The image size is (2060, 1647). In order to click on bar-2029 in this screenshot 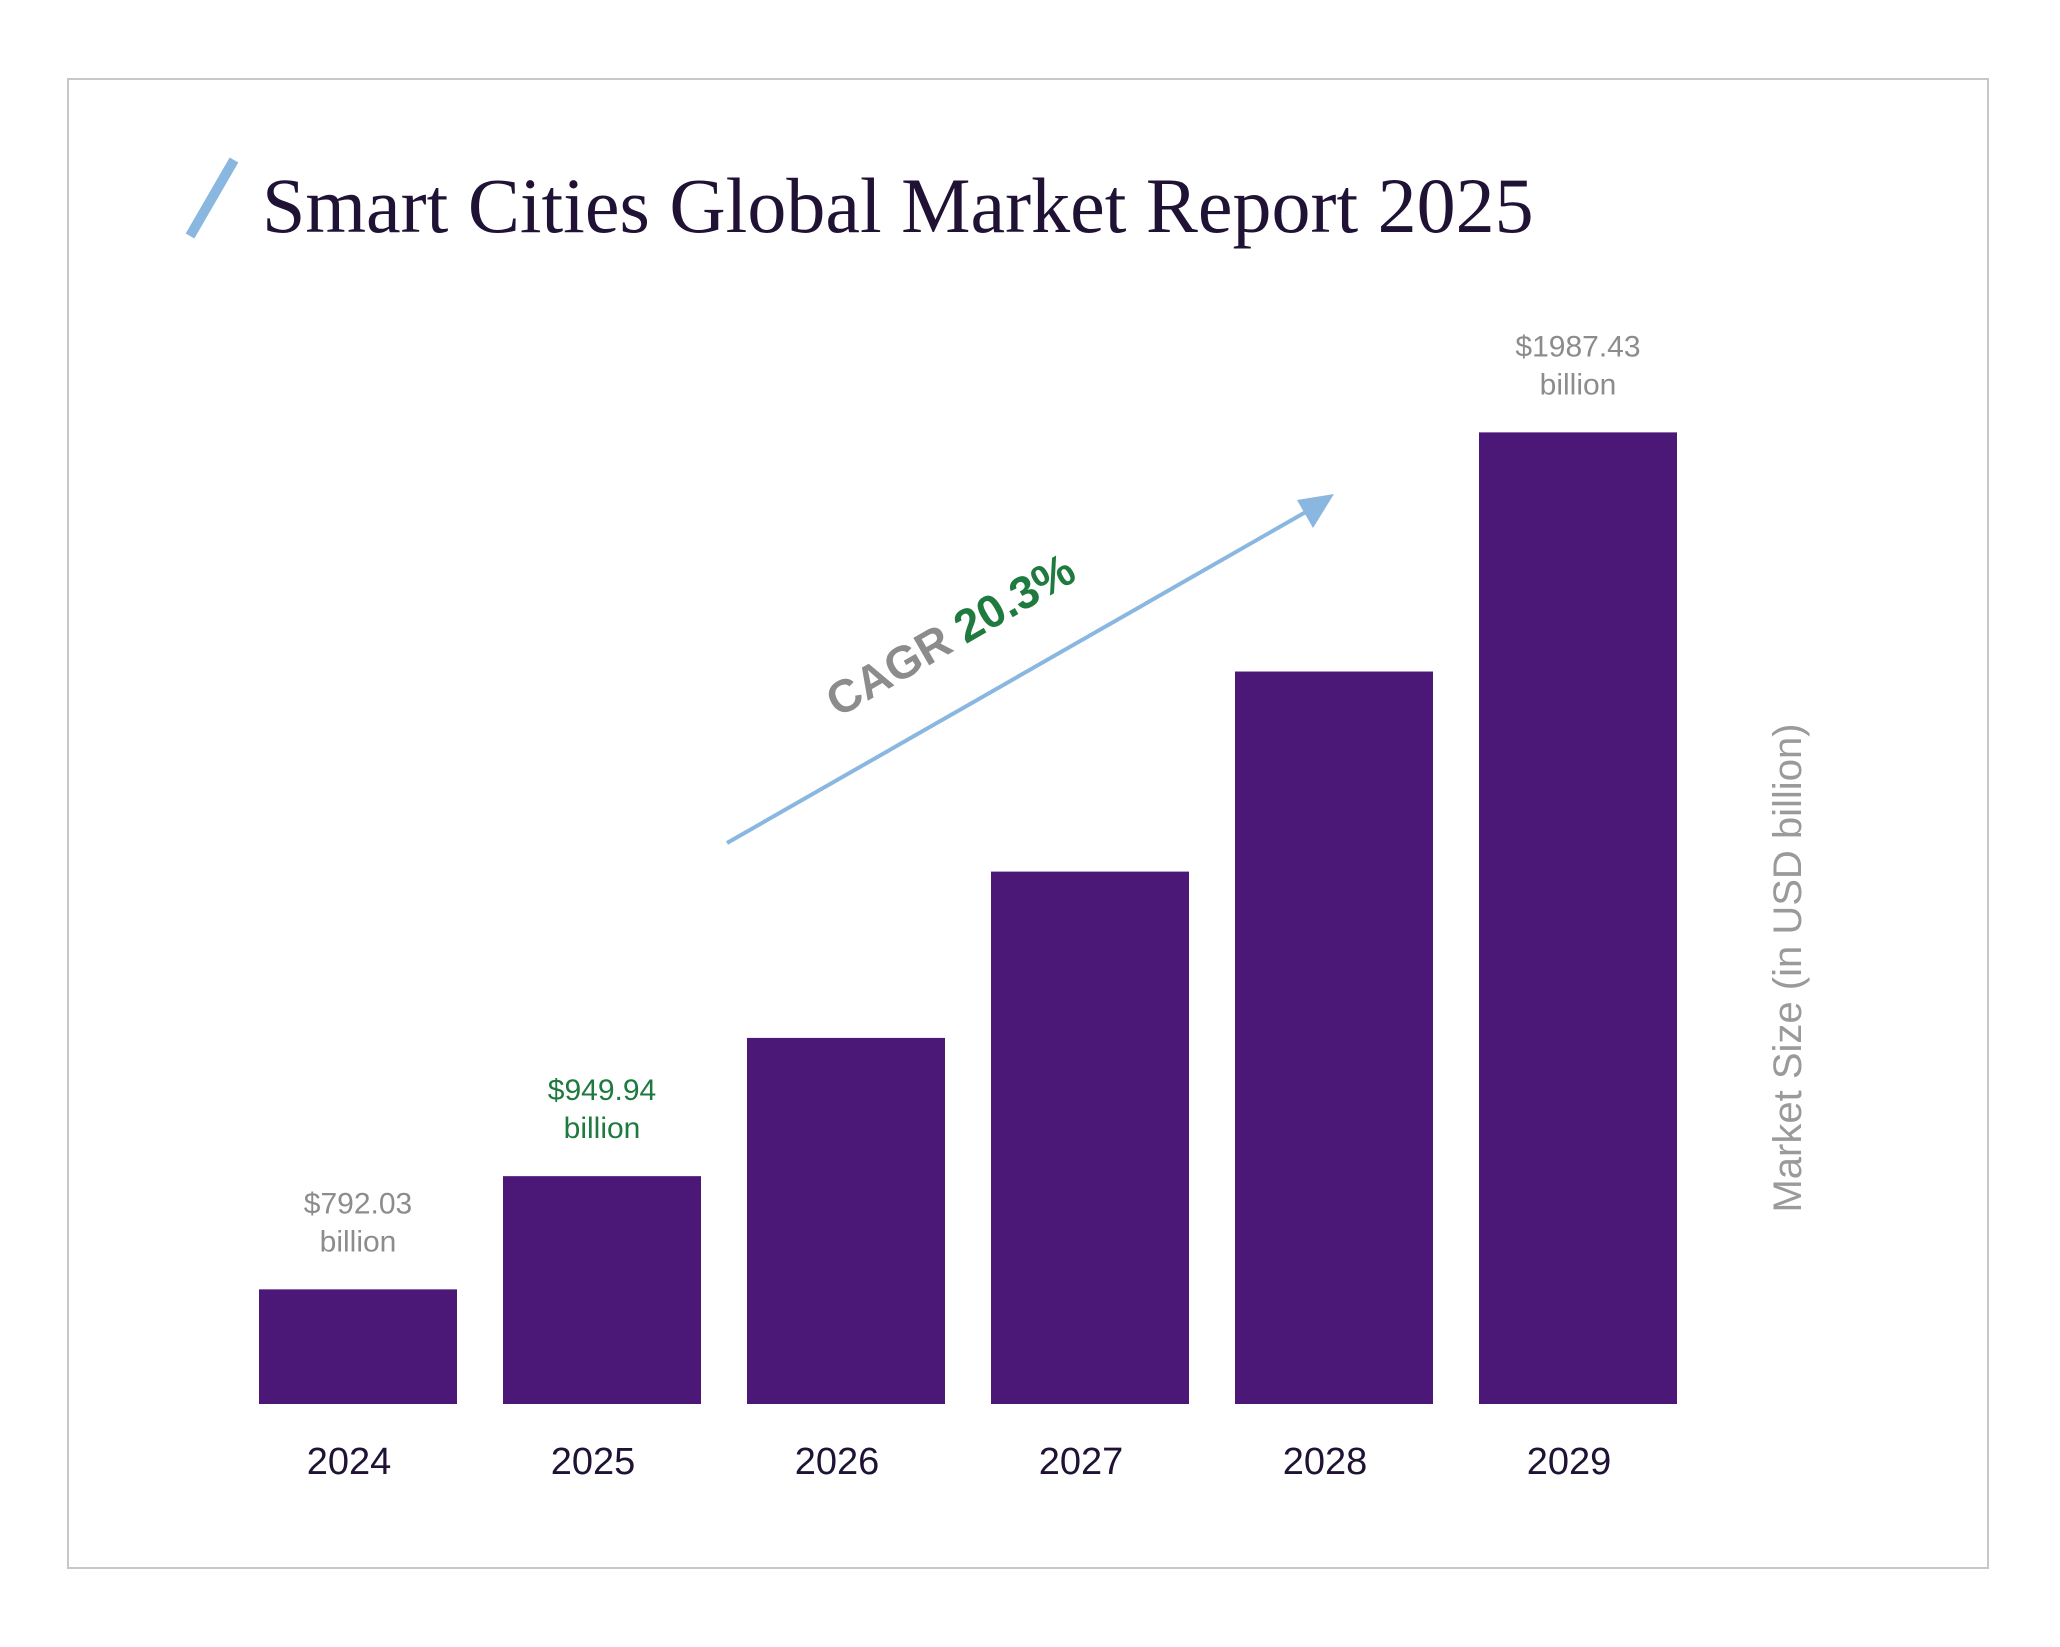, I will do `click(1578, 918)`.